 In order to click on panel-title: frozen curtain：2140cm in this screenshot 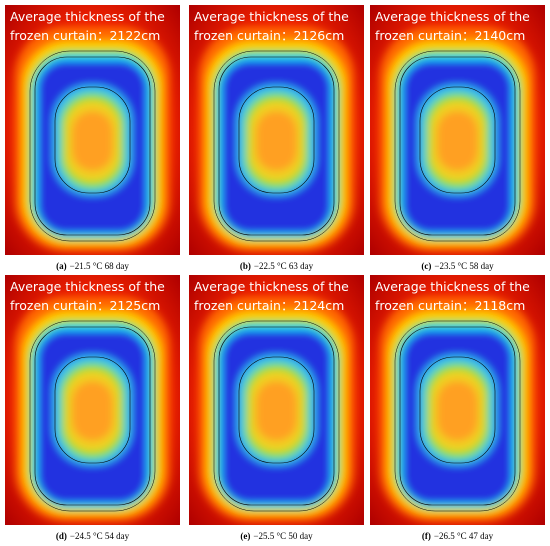, I will do `click(450, 35)`.